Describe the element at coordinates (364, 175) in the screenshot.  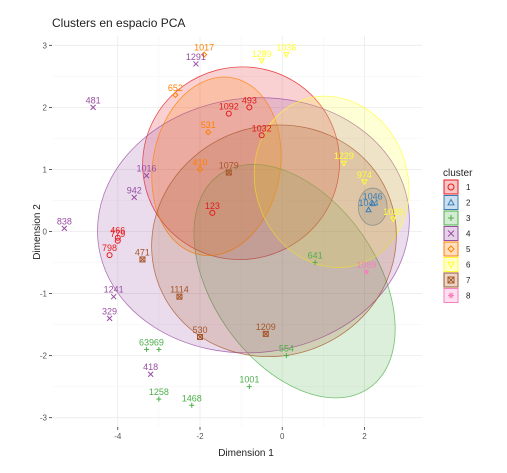
I see `point-label: 974` at that location.